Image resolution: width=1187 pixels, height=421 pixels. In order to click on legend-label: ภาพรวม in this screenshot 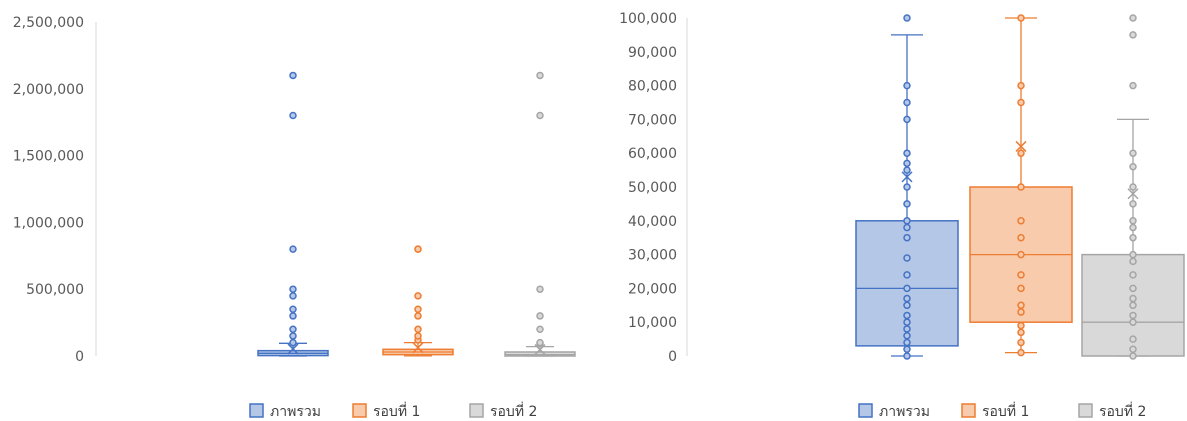, I will do `click(295, 412)`.